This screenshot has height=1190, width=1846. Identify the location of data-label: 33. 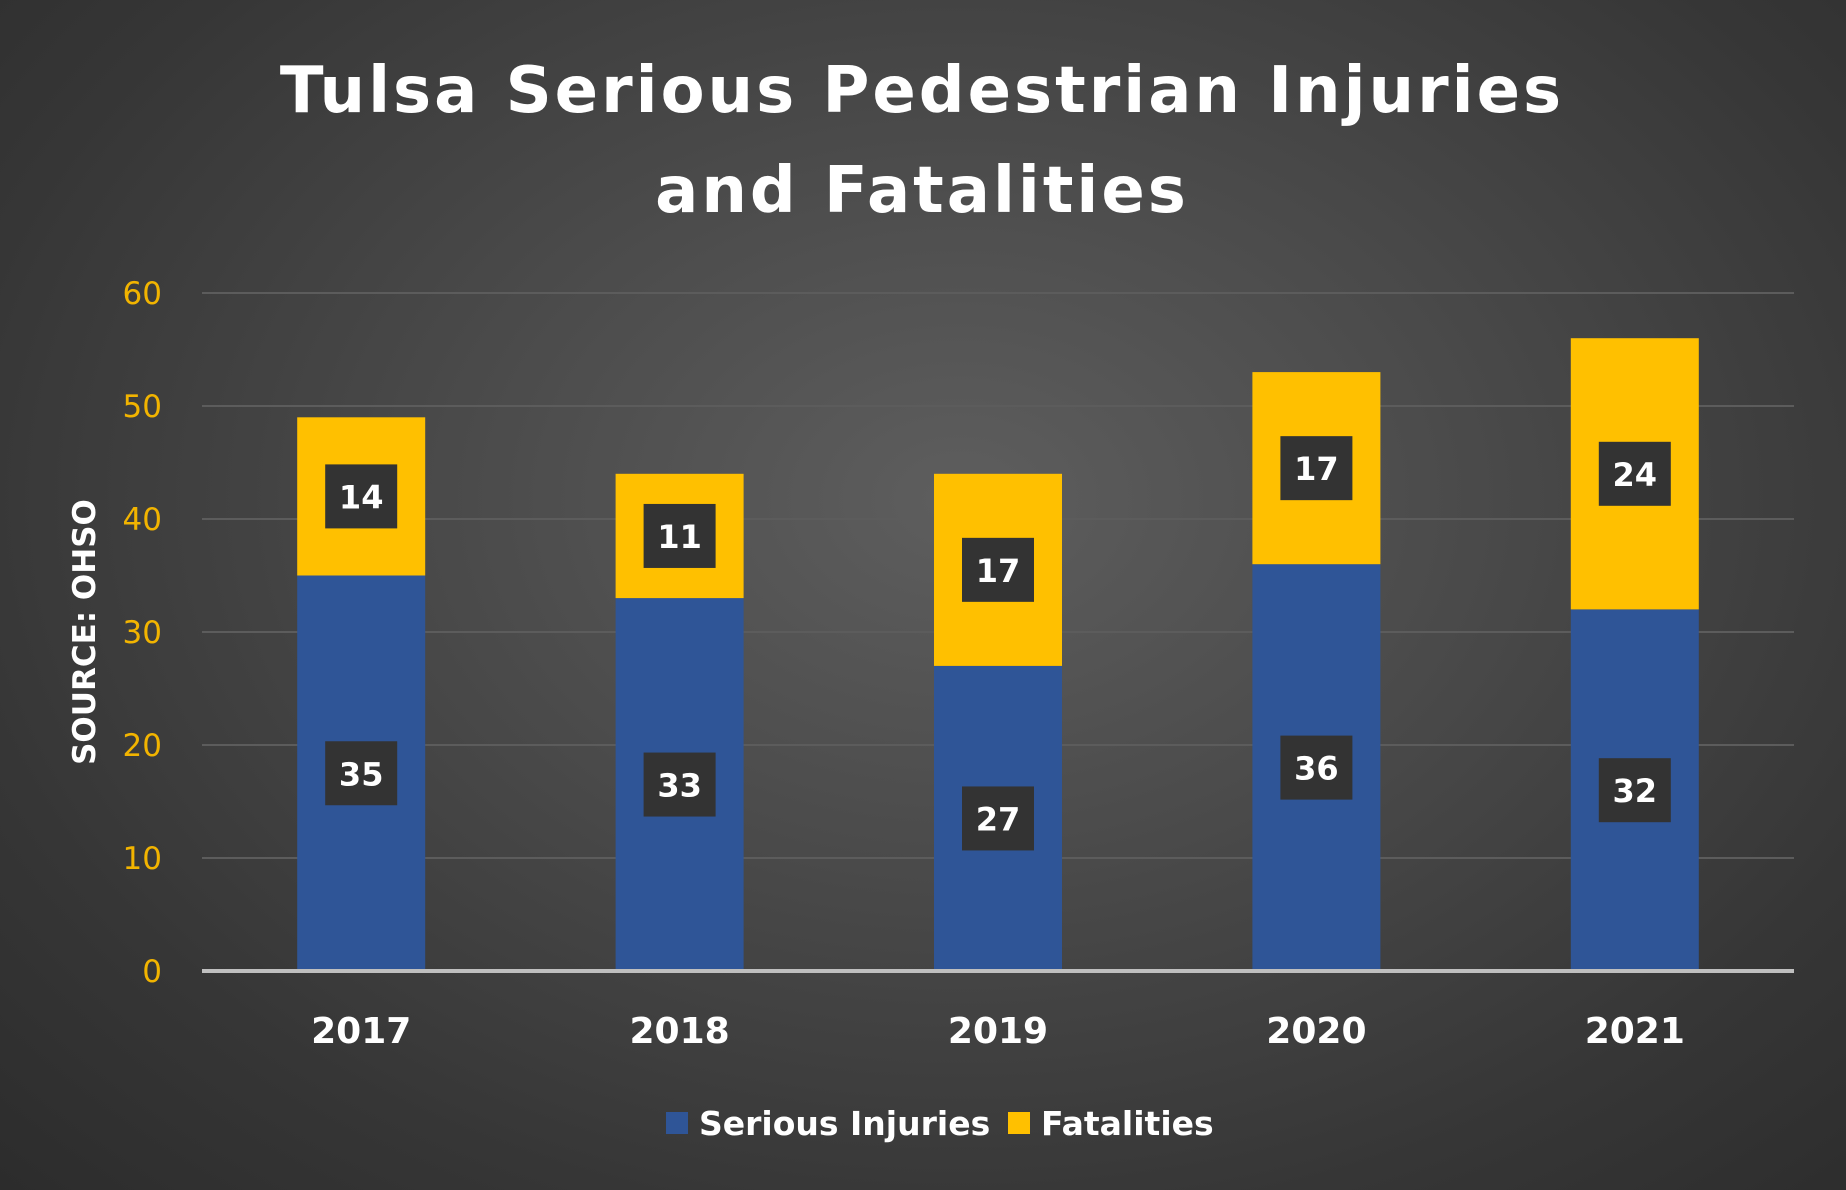
(679, 786).